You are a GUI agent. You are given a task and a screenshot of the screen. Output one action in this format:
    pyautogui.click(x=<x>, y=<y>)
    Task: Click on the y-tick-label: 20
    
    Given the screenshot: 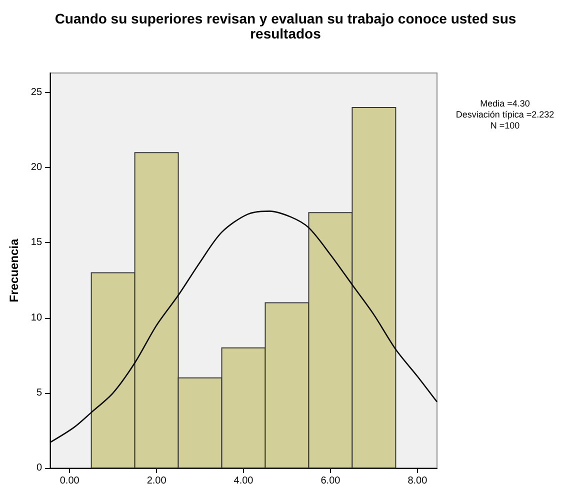 What is the action you would take?
    pyautogui.click(x=36, y=168)
    